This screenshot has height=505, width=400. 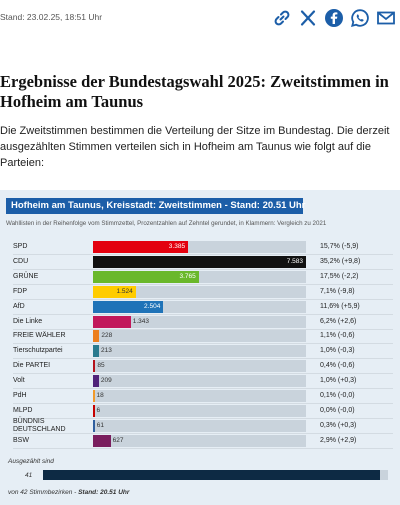 I want to click on bar-track: 7.583, so click(x=199, y=261).